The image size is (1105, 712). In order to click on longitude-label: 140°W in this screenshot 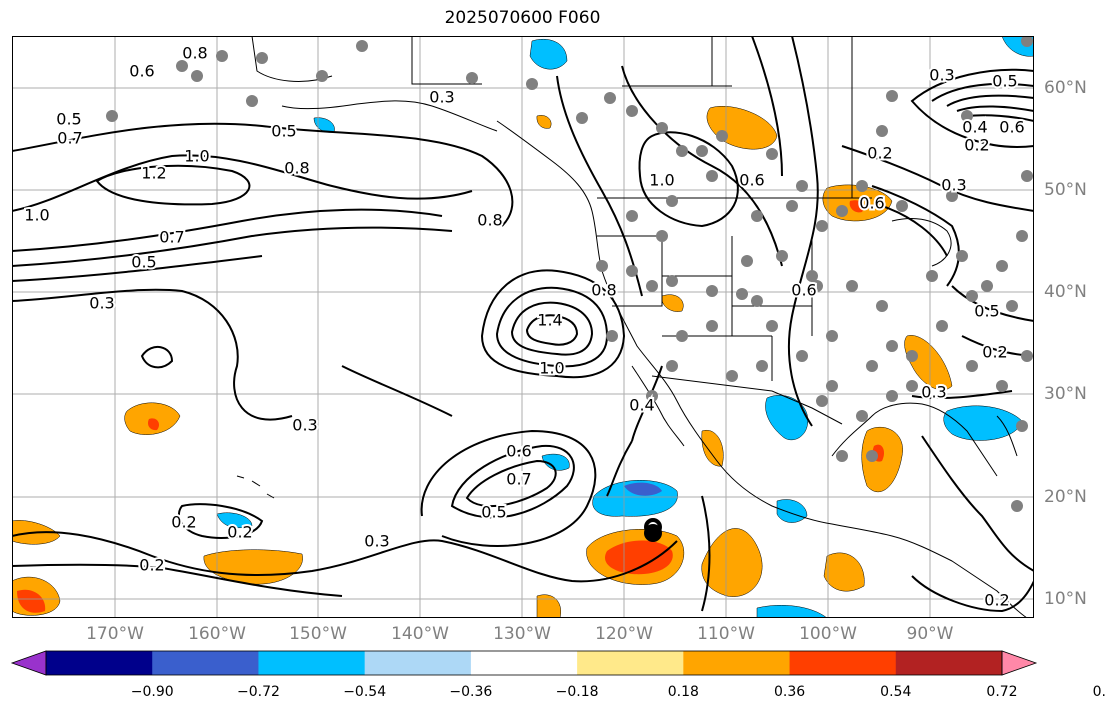, I will do `click(420, 634)`.